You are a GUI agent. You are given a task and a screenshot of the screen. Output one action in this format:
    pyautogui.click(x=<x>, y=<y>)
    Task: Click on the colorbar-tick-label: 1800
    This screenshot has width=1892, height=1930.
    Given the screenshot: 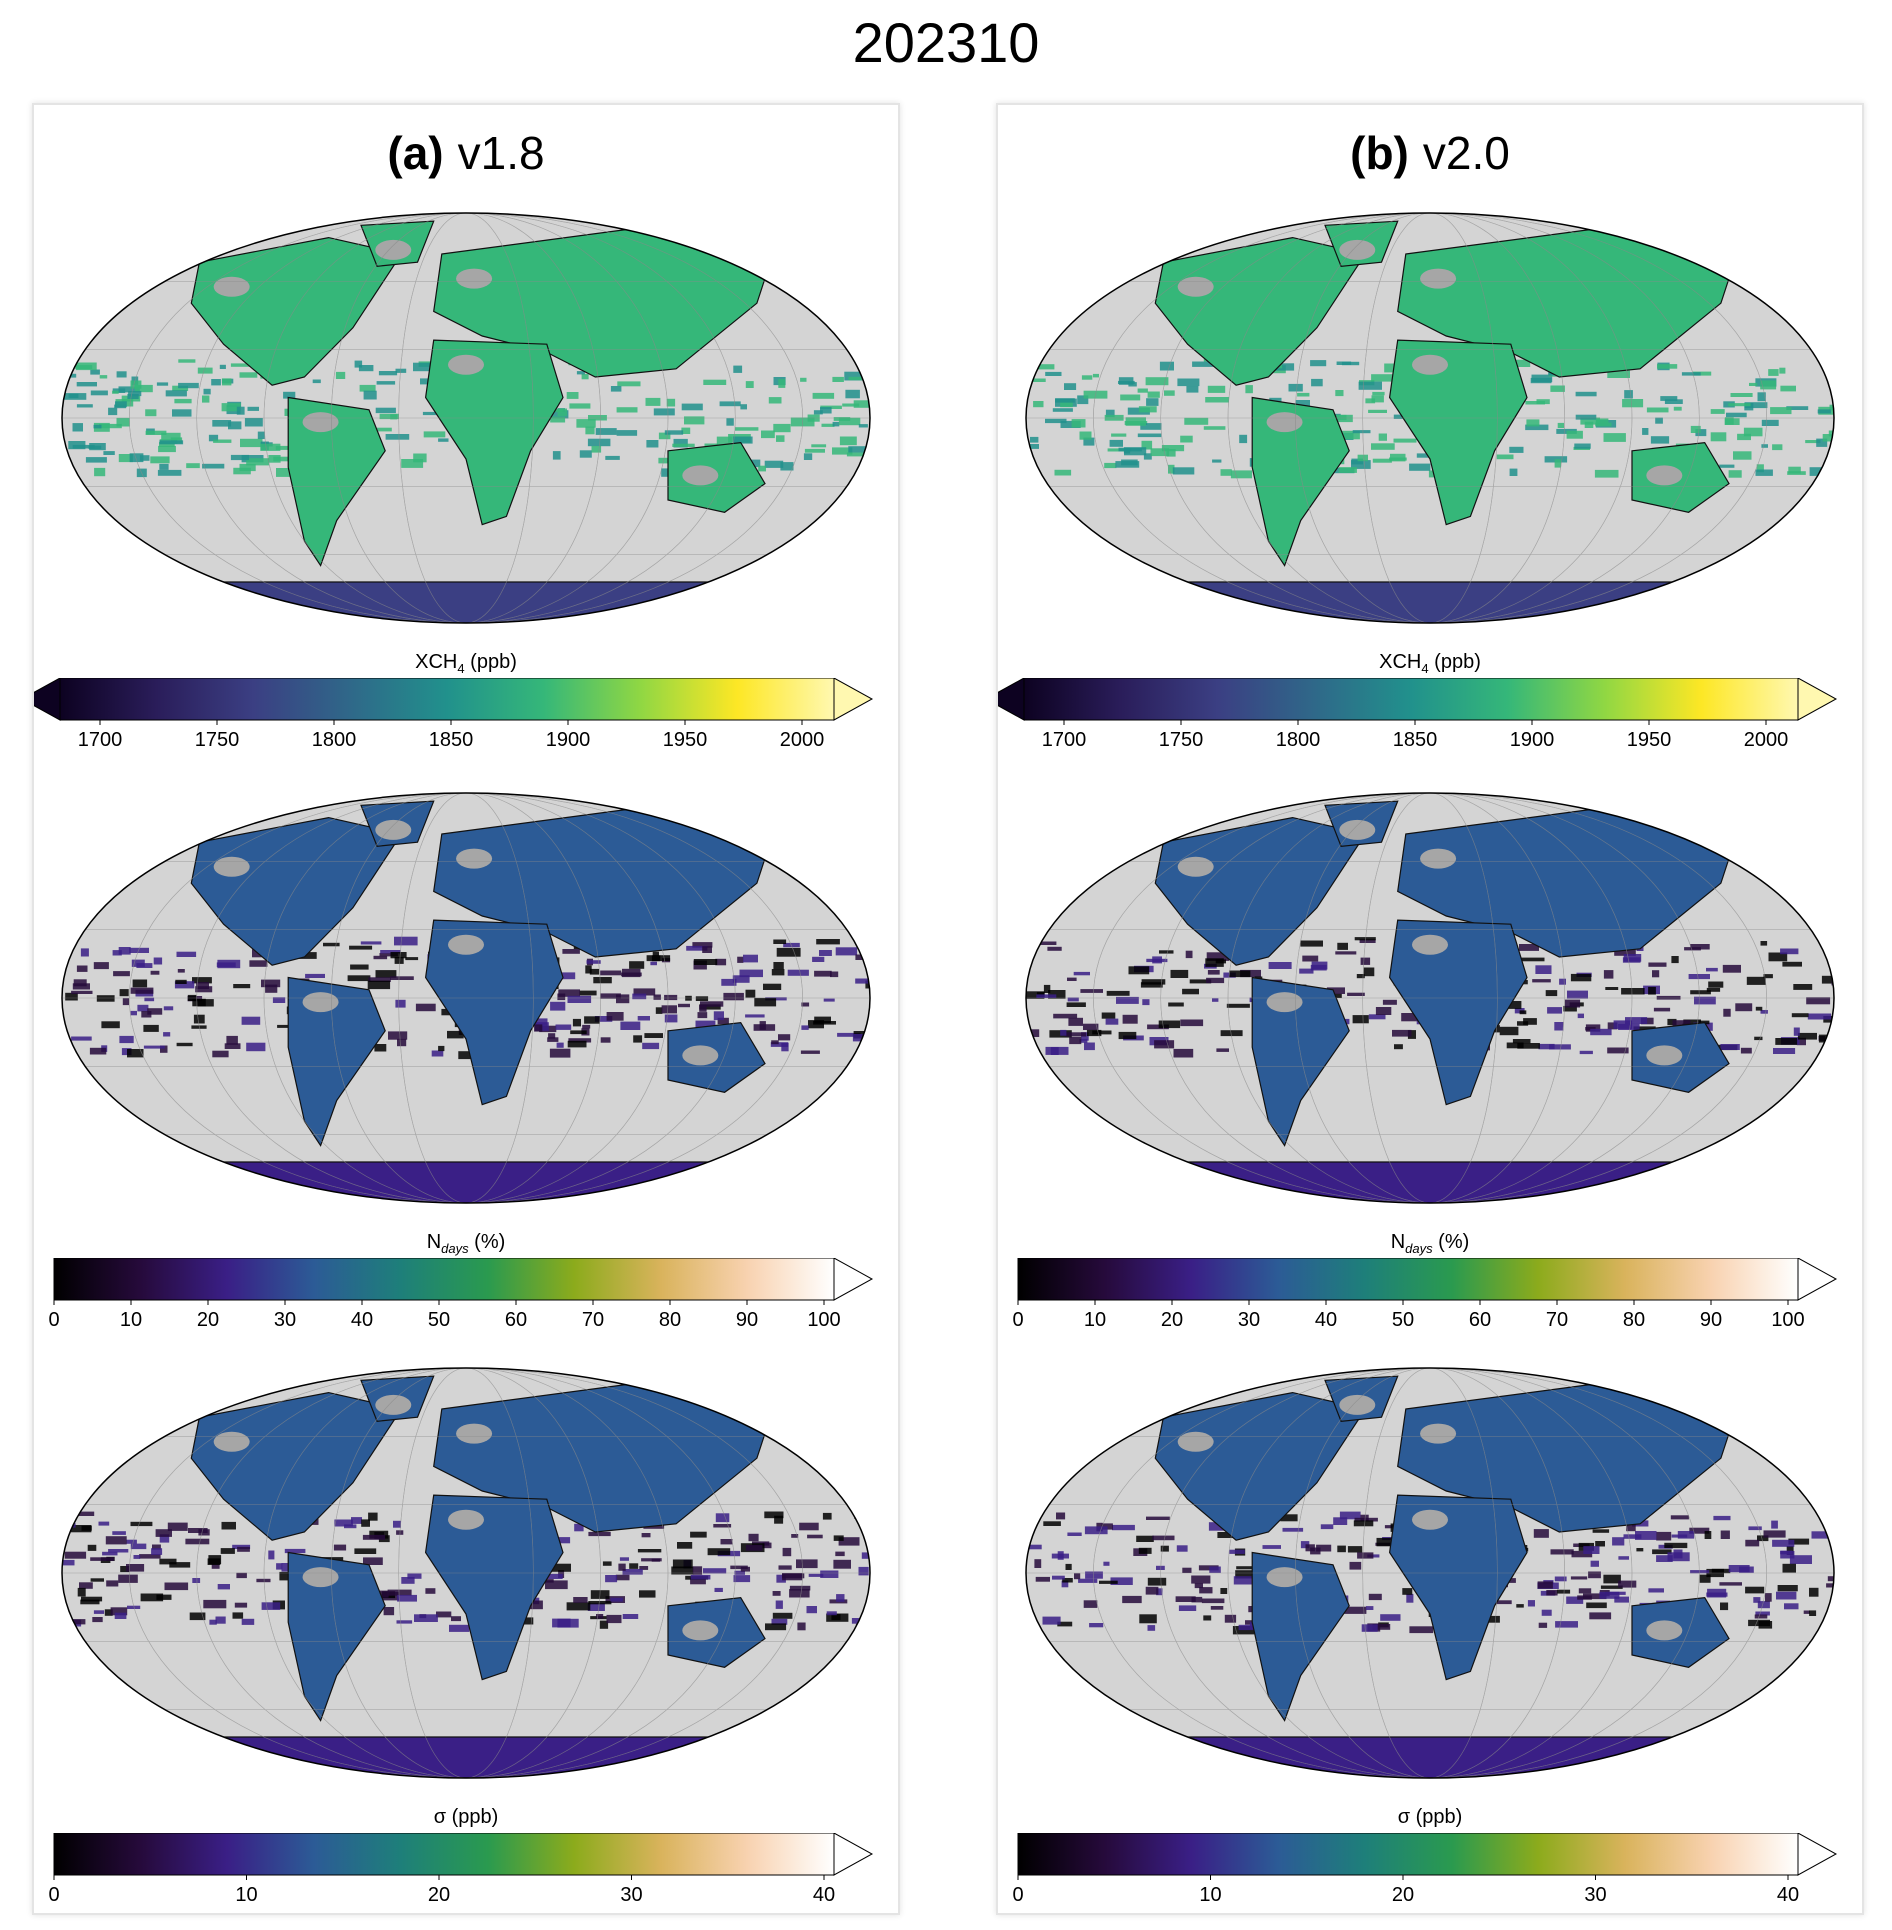 What is the action you would take?
    pyautogui.click(x=334, y=738)
    